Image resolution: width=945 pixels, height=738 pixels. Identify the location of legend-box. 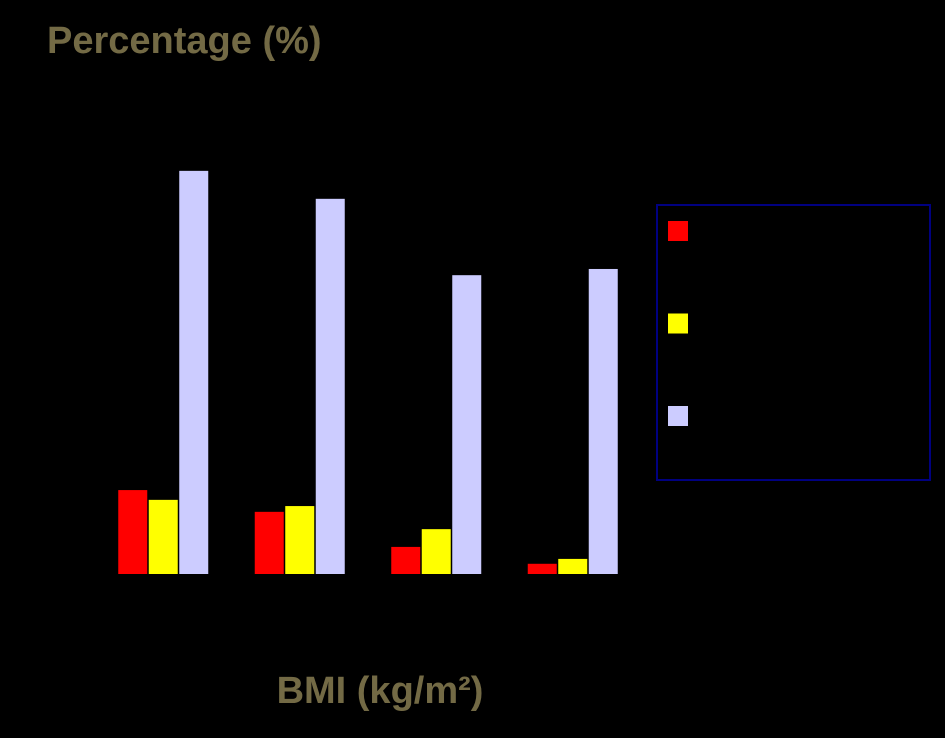
(793, 342).